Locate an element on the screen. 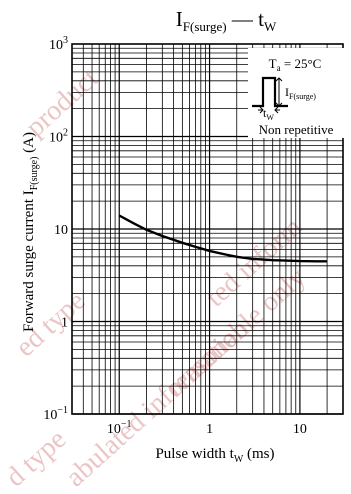 The image size is (351, 494). chart-title: IF(surge) — tW is located at coordinates (226, 20).